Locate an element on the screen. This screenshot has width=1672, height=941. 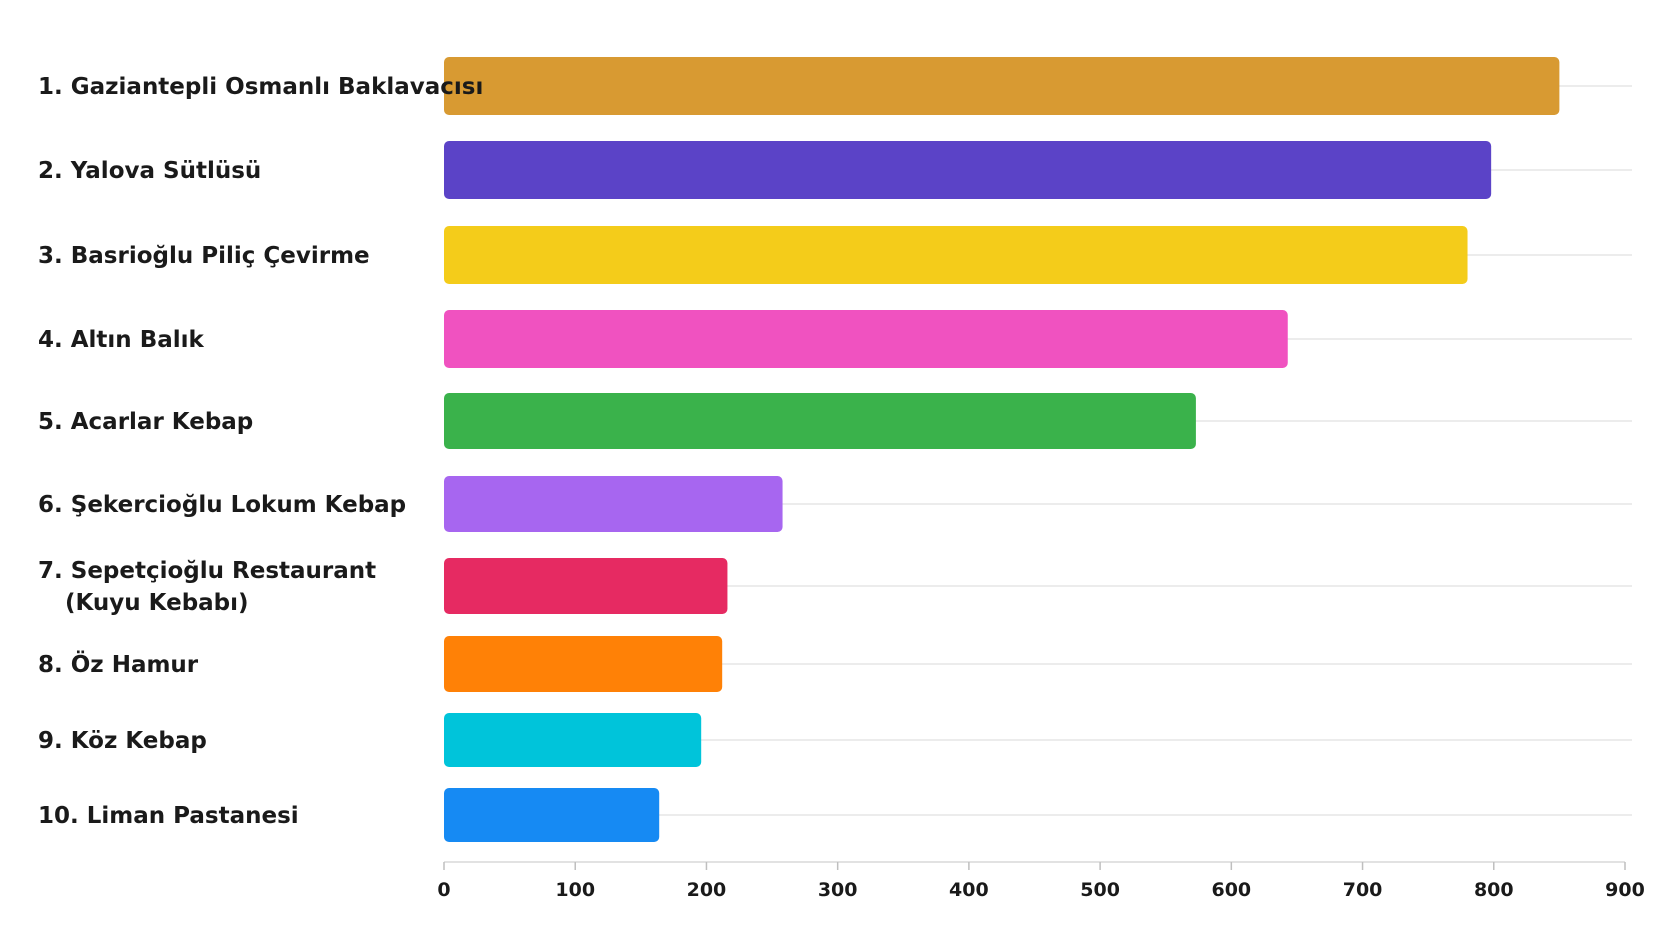
category-label-line: 6. Şekercioğlu Lokum Kebap is located at coordinates (222, 505).